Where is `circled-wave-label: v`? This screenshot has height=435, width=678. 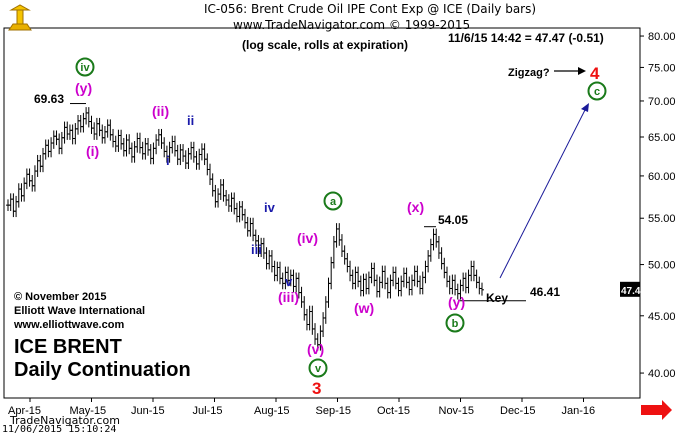
circled-wave-label: v is located at coordinates (318, 369).